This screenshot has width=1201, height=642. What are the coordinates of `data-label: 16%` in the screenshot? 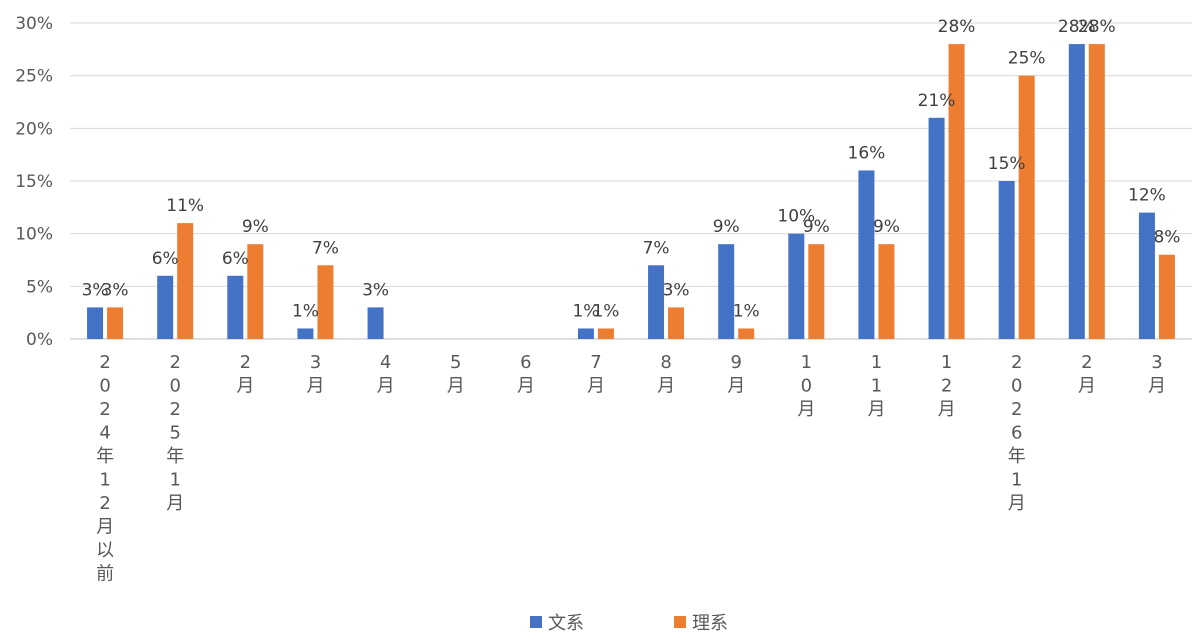 It's located at (867, 153).